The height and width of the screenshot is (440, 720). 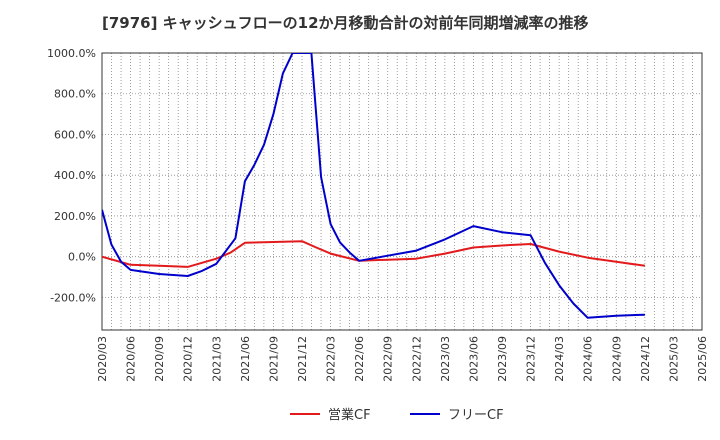 I want to click on x-tick-label: 2022/06, so click(x=359, y=359).